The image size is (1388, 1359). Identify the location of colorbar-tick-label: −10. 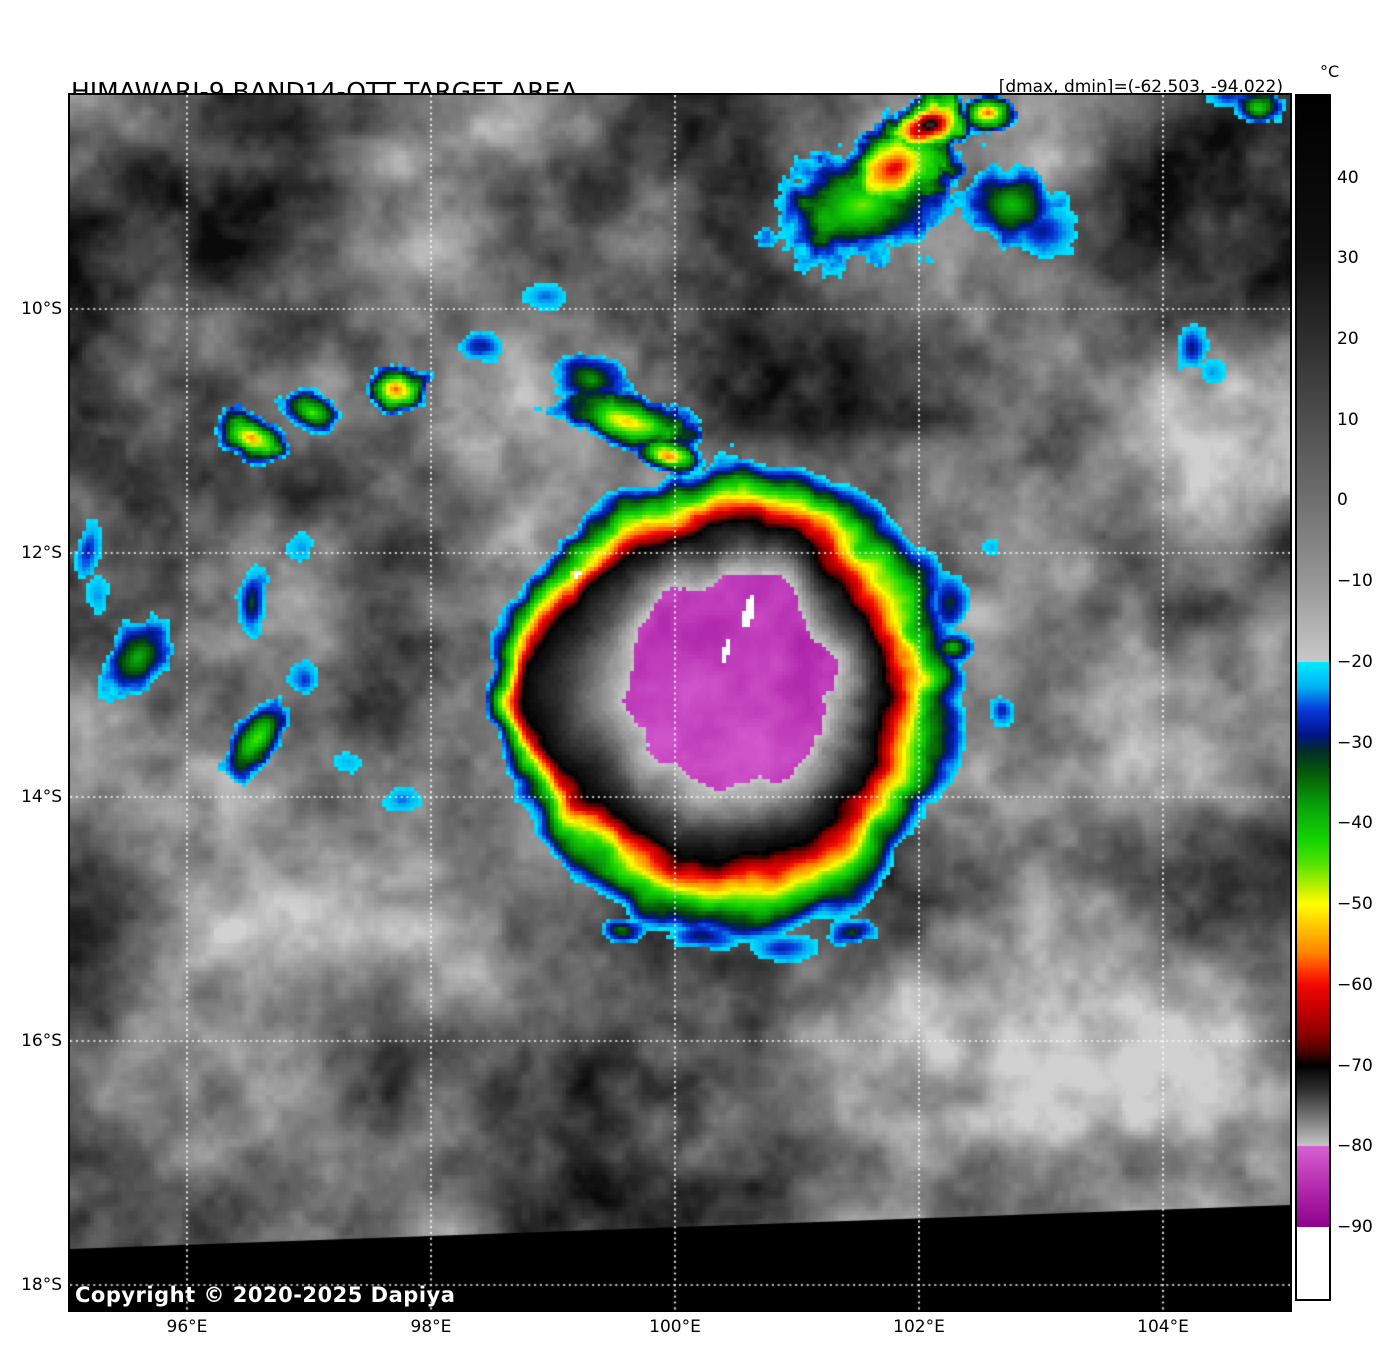
(1355, 581).